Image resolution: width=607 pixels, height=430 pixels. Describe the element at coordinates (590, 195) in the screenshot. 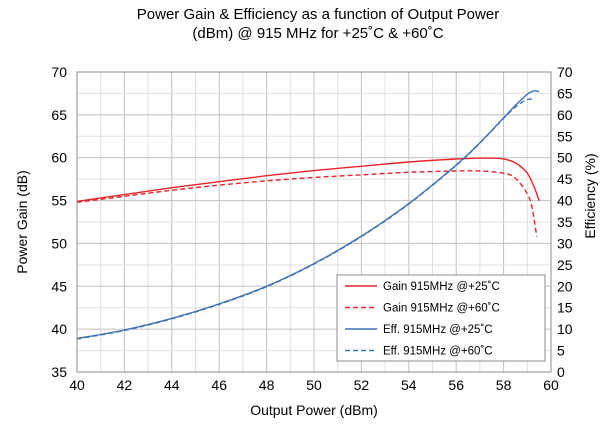

I see `y2-axis-label: Efficiency (%)` at that location.